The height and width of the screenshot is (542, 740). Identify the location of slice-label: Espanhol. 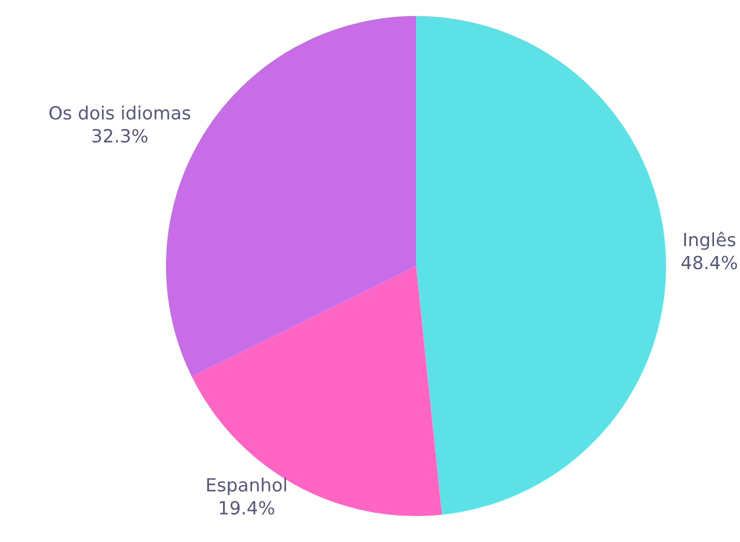
(246, 487).